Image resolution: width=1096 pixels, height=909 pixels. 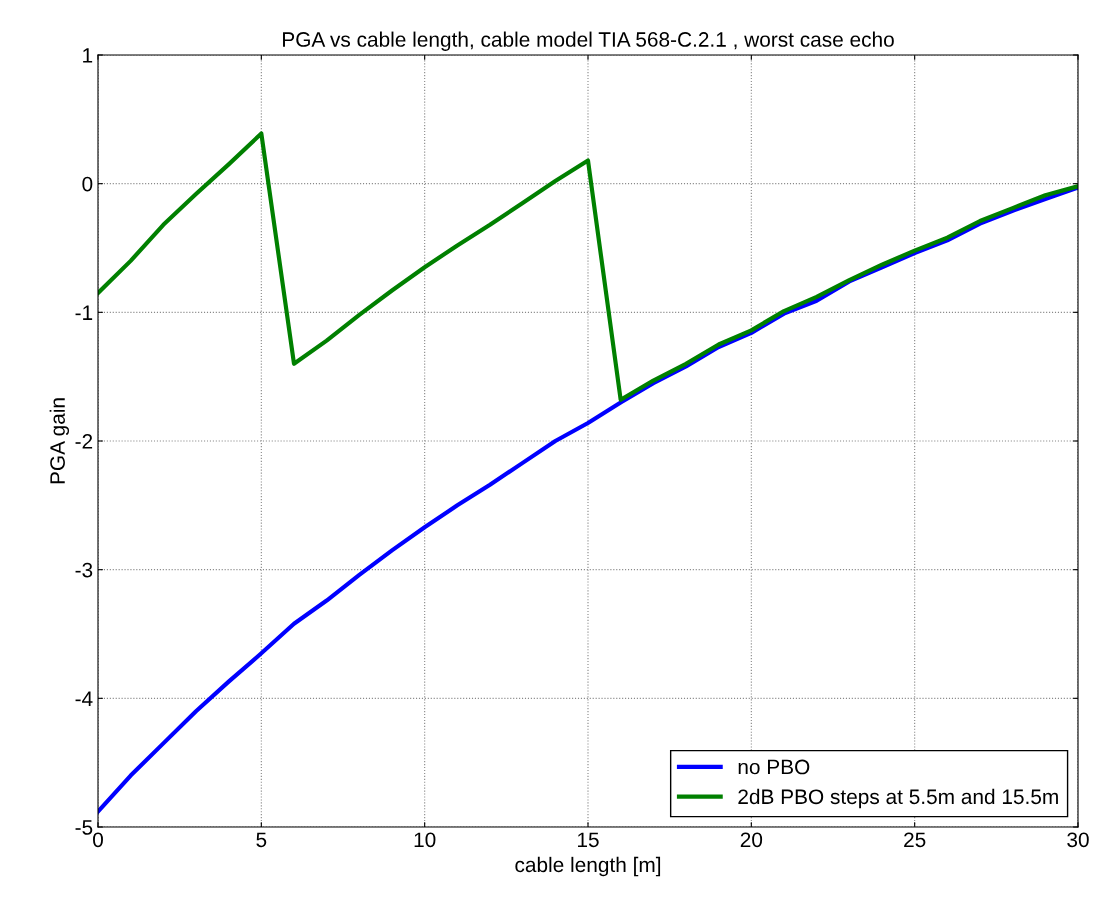 What do you see at coordinates (84, 827) in the screenshot?
I see `y-tick-label: -5` at bounding box center [84, 827].